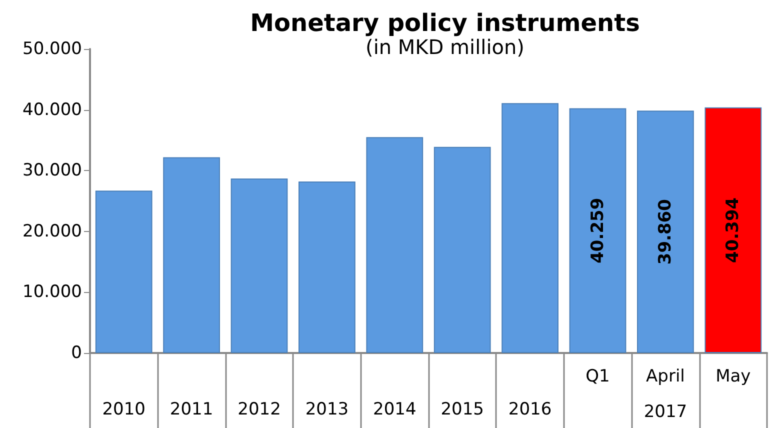 The width and height of the screenshot is (771, 428). What do you see at coordinates (52, 170) in the screenshot?
I see `y-tick-label: 30.000` at bounding box center [52, 170].